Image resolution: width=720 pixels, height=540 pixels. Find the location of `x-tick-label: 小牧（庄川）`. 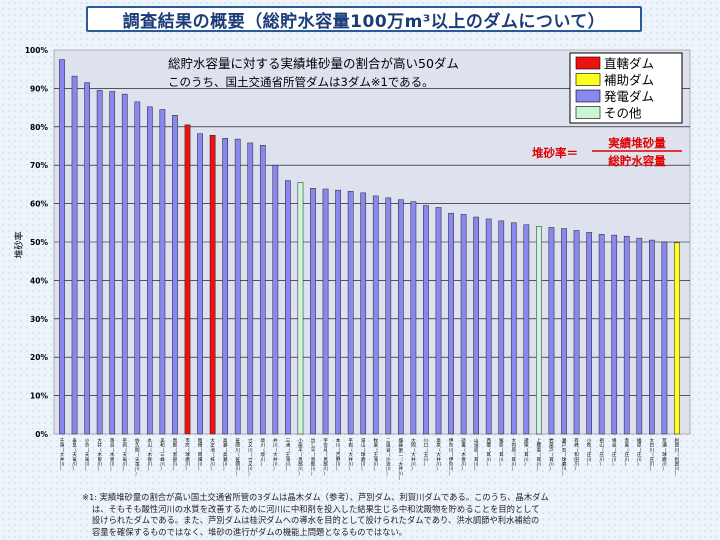

x-tick-label: 小牧（庄川） is located at coordinates (589, 452).